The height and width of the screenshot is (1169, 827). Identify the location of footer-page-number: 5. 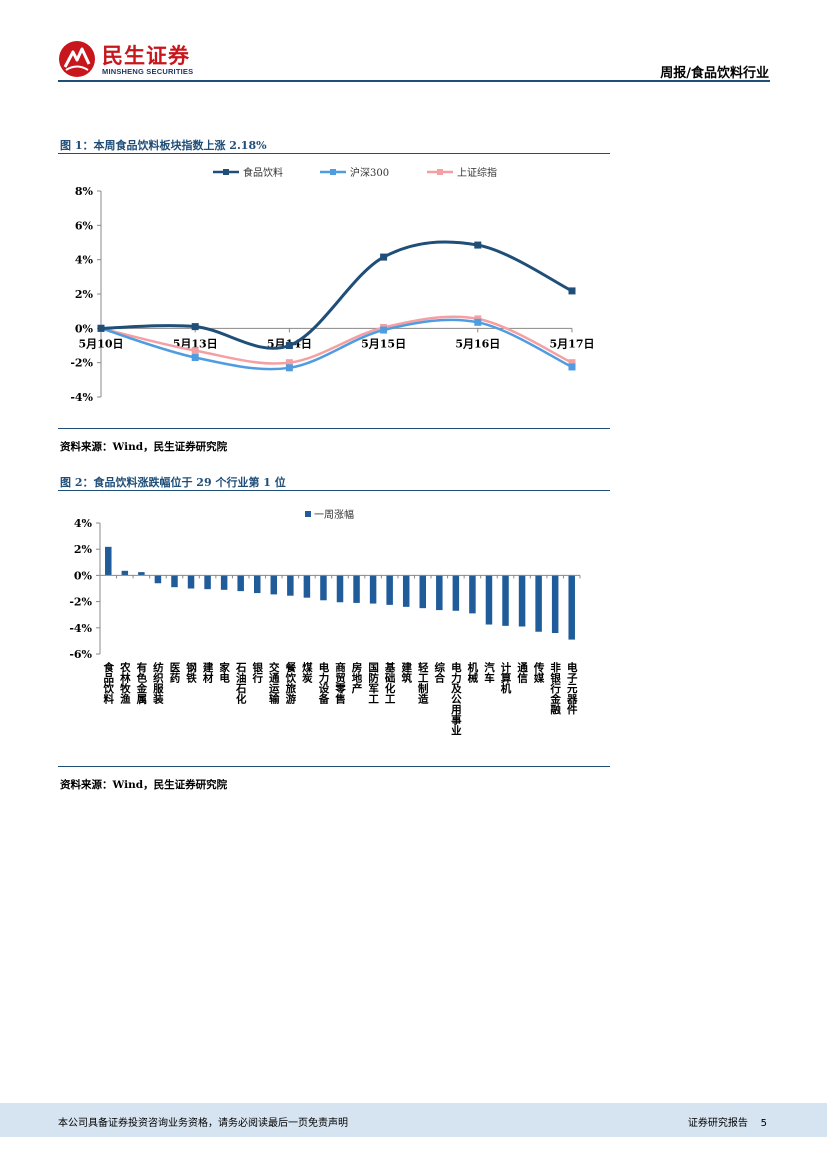
(763, 1123).